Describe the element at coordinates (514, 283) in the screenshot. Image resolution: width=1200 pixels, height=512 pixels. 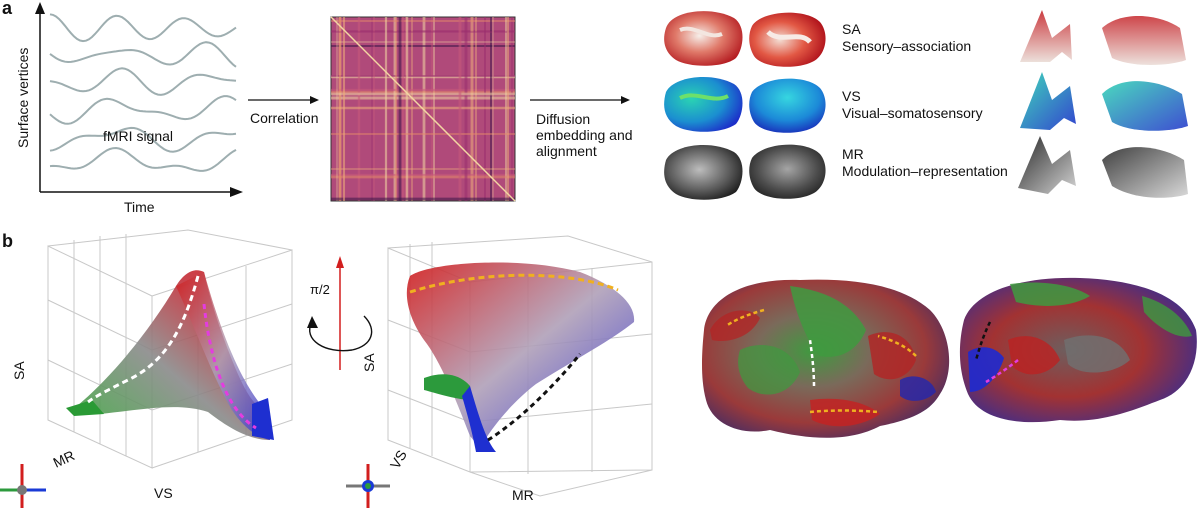
I see `plot2-yellow-arrow` at that location.